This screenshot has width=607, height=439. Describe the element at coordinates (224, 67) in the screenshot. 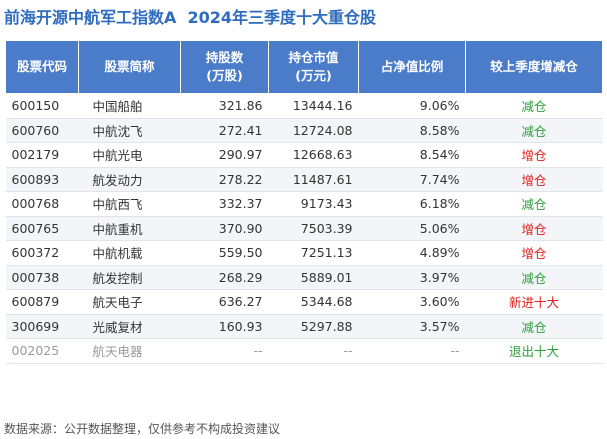

I see `header-cell: 持股数 (万股)` at that location.